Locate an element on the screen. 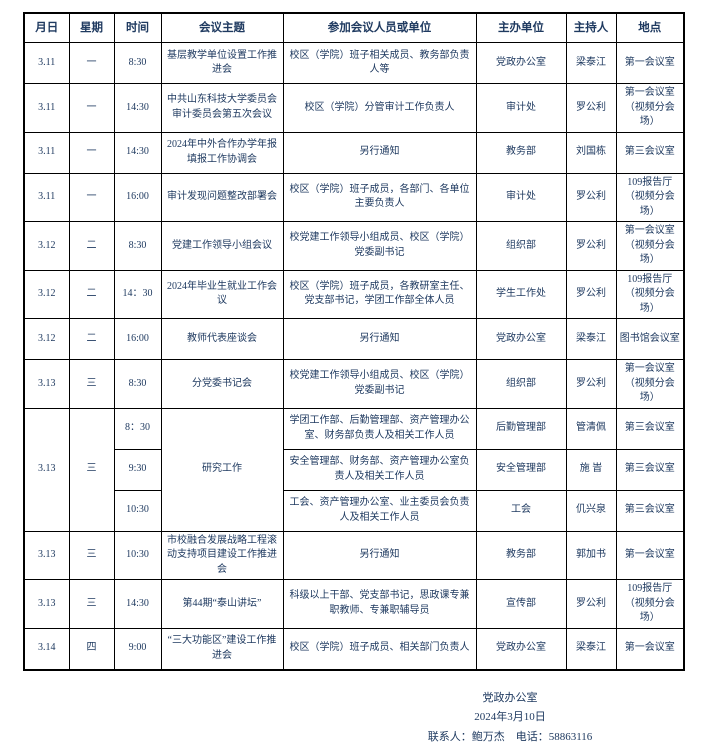 Image resolution: width=706 pixels, height=748 pixels. table-cell: 科级以上干部、党支部书记，思政课专兼职教师、专兼职辅导员 is located at coordinates (379, 604).